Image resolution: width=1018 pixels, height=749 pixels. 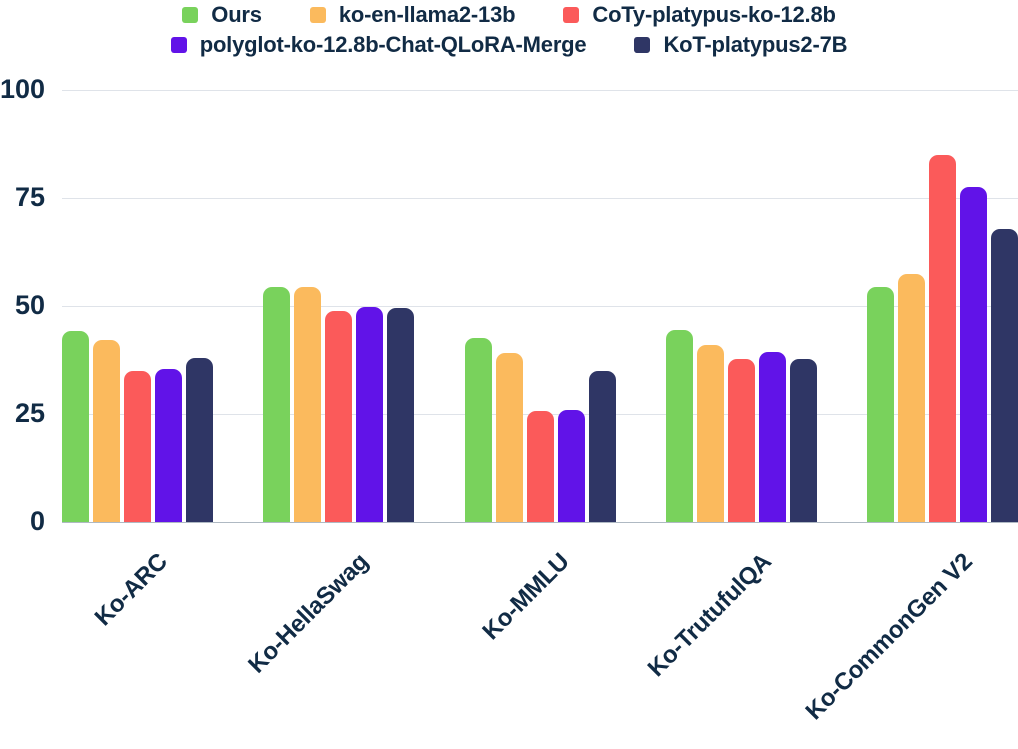 I want to click on y-axis-tick-labels: 0 25 50 75 100, so click(x=22, y=305).